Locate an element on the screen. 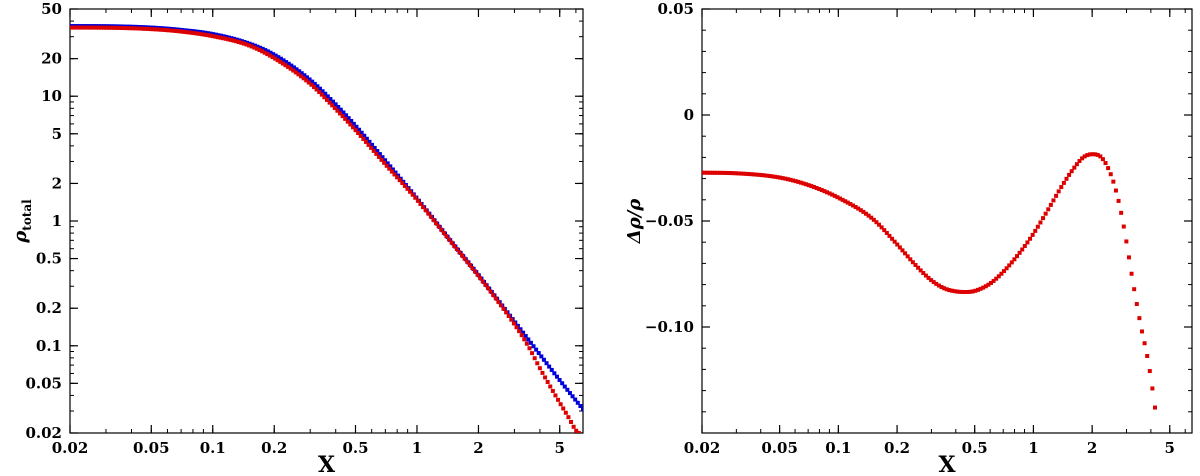 The height and width of the screenshot is (476, 1200). y-tick-label: 0 is located at coordinates (689, 115).